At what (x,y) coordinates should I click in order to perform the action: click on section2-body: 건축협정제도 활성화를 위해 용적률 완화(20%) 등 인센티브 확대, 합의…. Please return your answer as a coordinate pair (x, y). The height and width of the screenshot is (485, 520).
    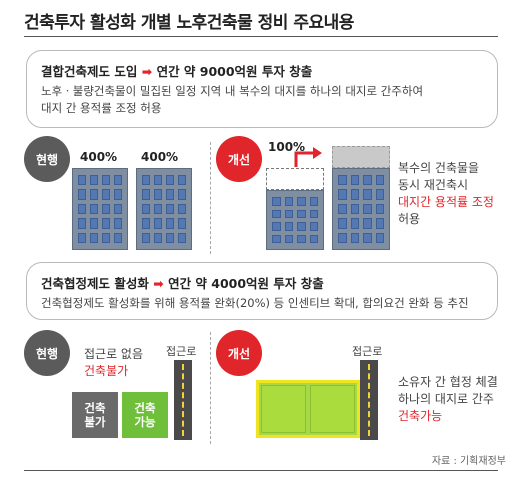
    Looking at the image, I should click on (255, 303).